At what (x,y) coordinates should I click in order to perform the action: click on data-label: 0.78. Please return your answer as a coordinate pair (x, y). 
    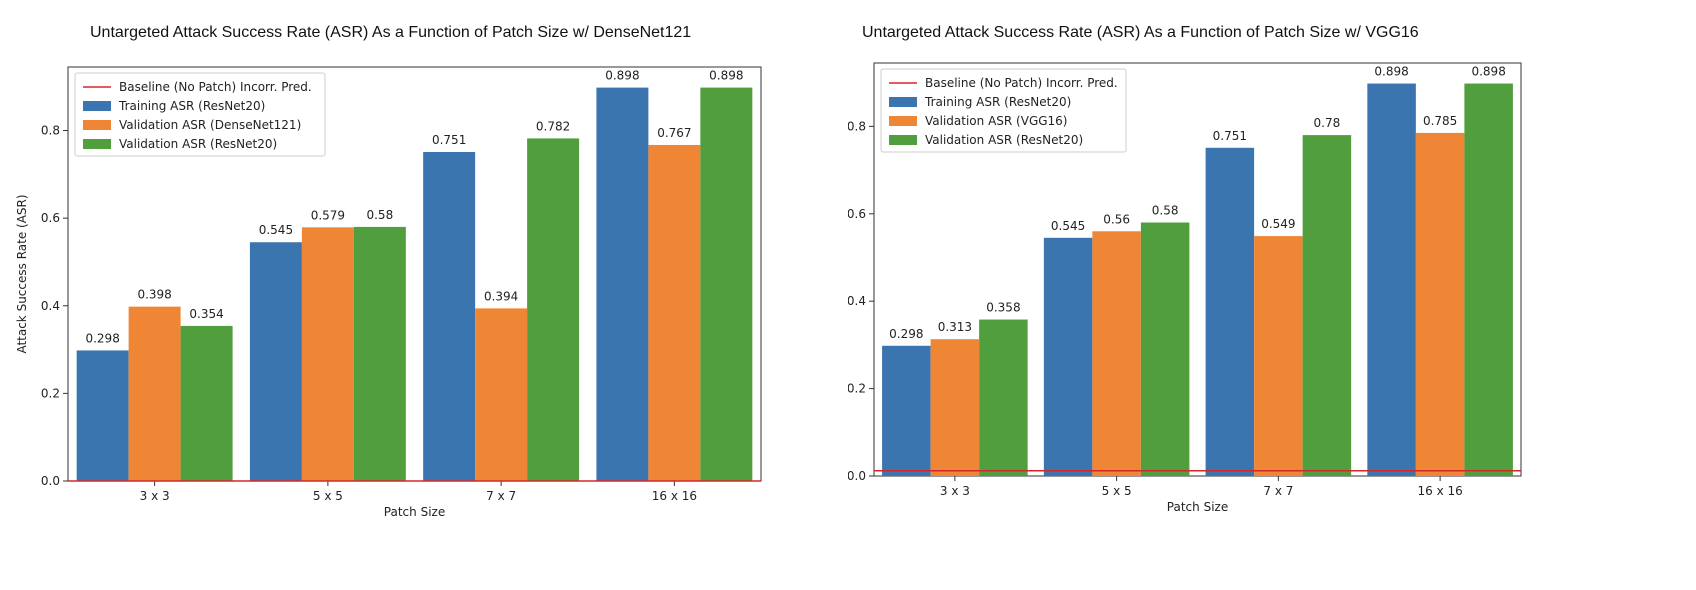
    Looking at the image, I should click on (1327, 123).